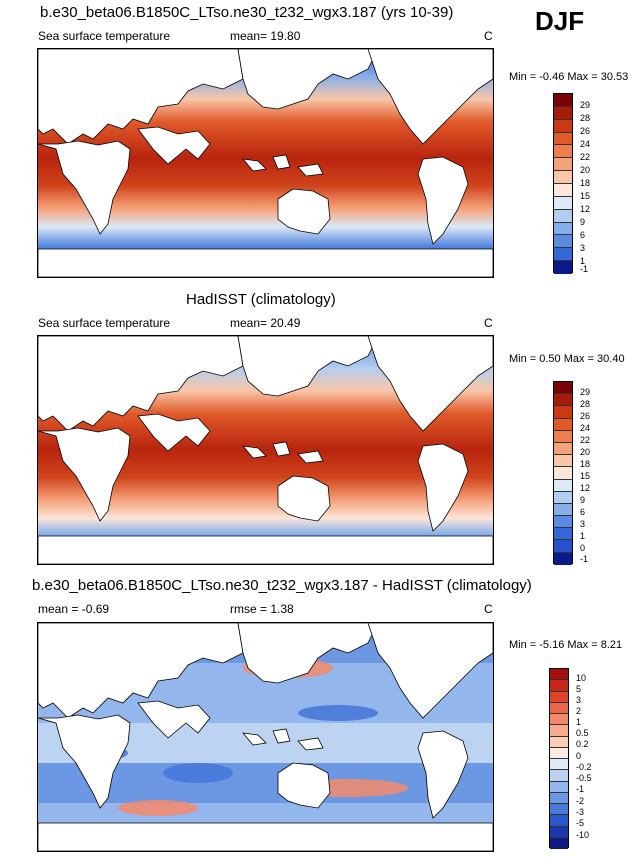  What do you see at coordinates (579, 722) in the screenshot?
I see `panel-3-tick: 1` at bounding box center [579, 722].